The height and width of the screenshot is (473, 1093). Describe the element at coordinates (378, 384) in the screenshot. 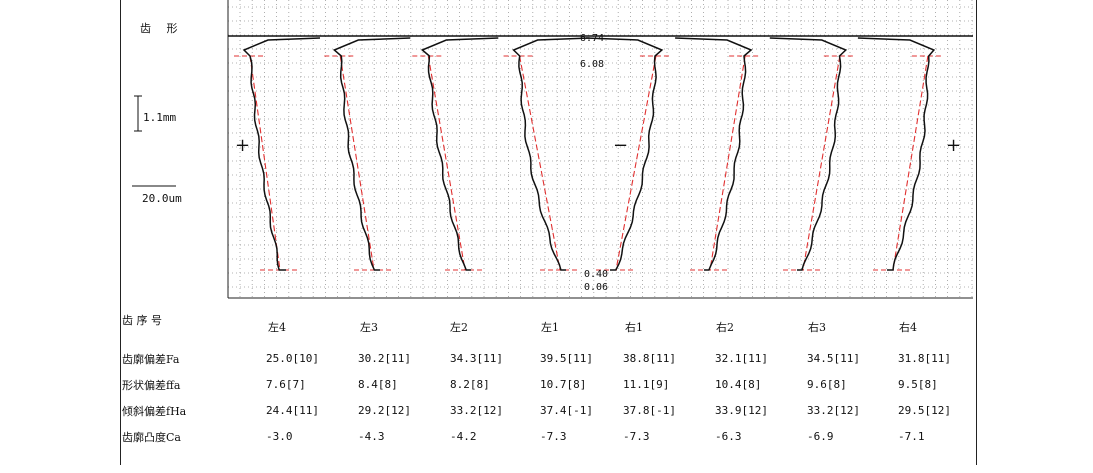

I see `table-cell: 8.4[8]` at that location.